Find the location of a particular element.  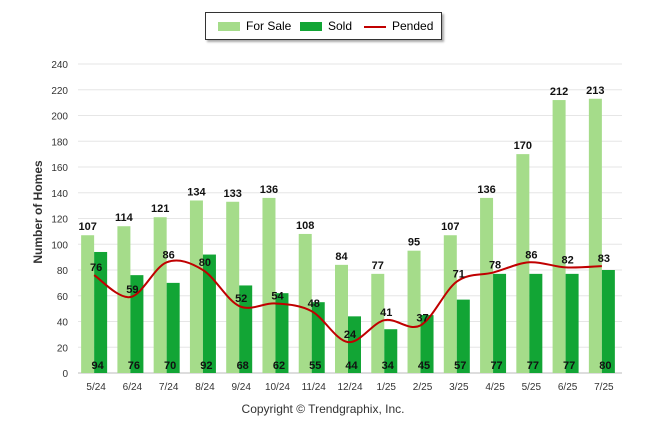

data-label-sold: 68 is located at coordinates (243, 366).